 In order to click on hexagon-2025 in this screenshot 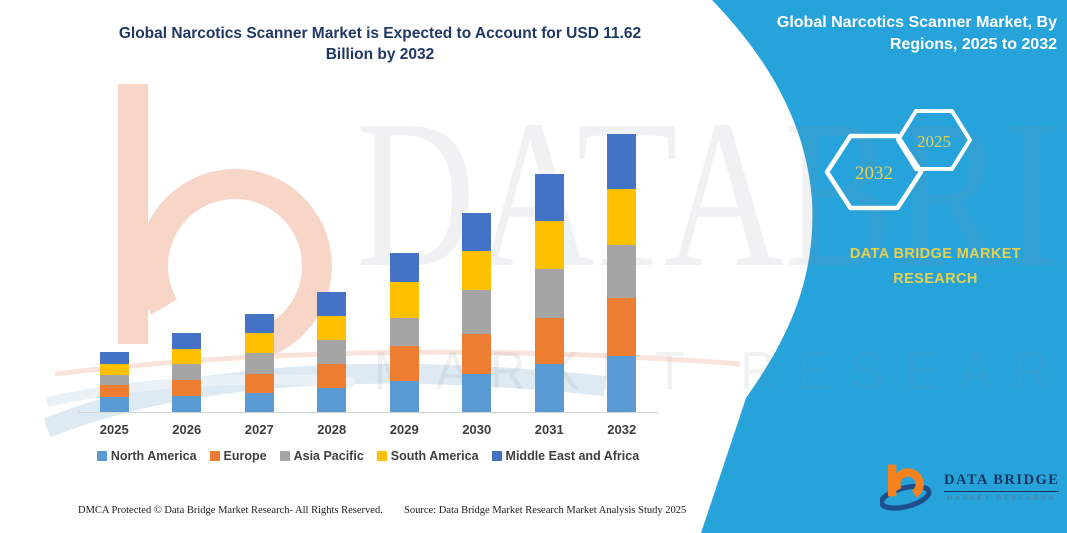, I will do `click(934, 140)`.